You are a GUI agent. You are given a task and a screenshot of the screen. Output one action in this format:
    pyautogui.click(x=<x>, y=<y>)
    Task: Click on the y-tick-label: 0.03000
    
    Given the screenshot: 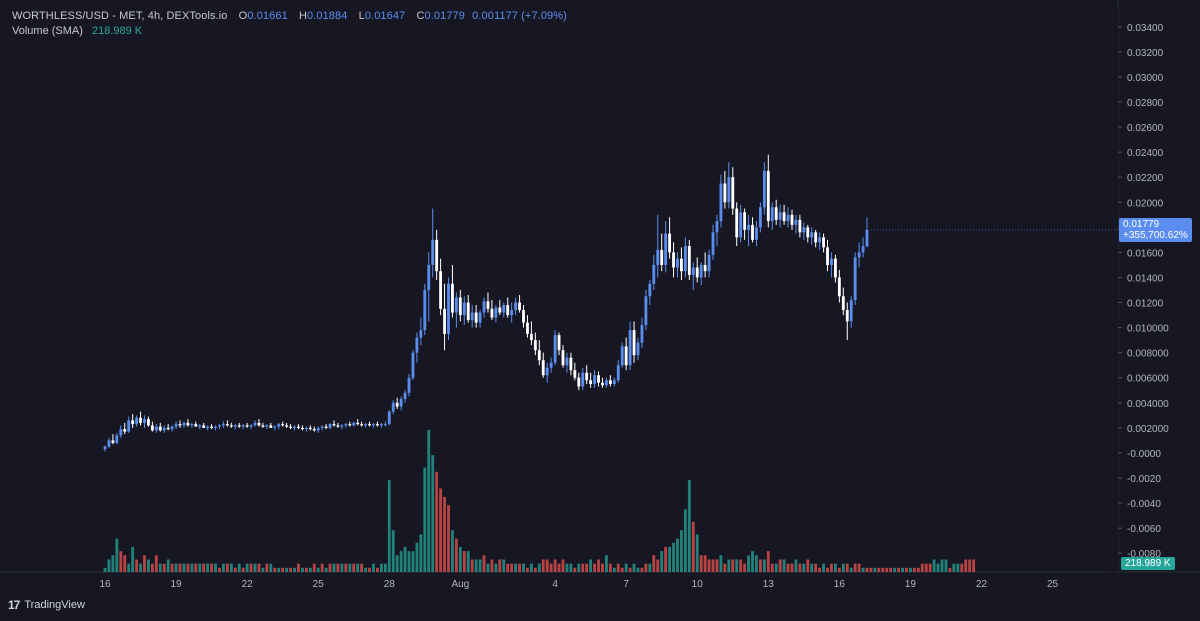 What is the action you would take?
    pyautogui.click(x=1145, y=78)
    